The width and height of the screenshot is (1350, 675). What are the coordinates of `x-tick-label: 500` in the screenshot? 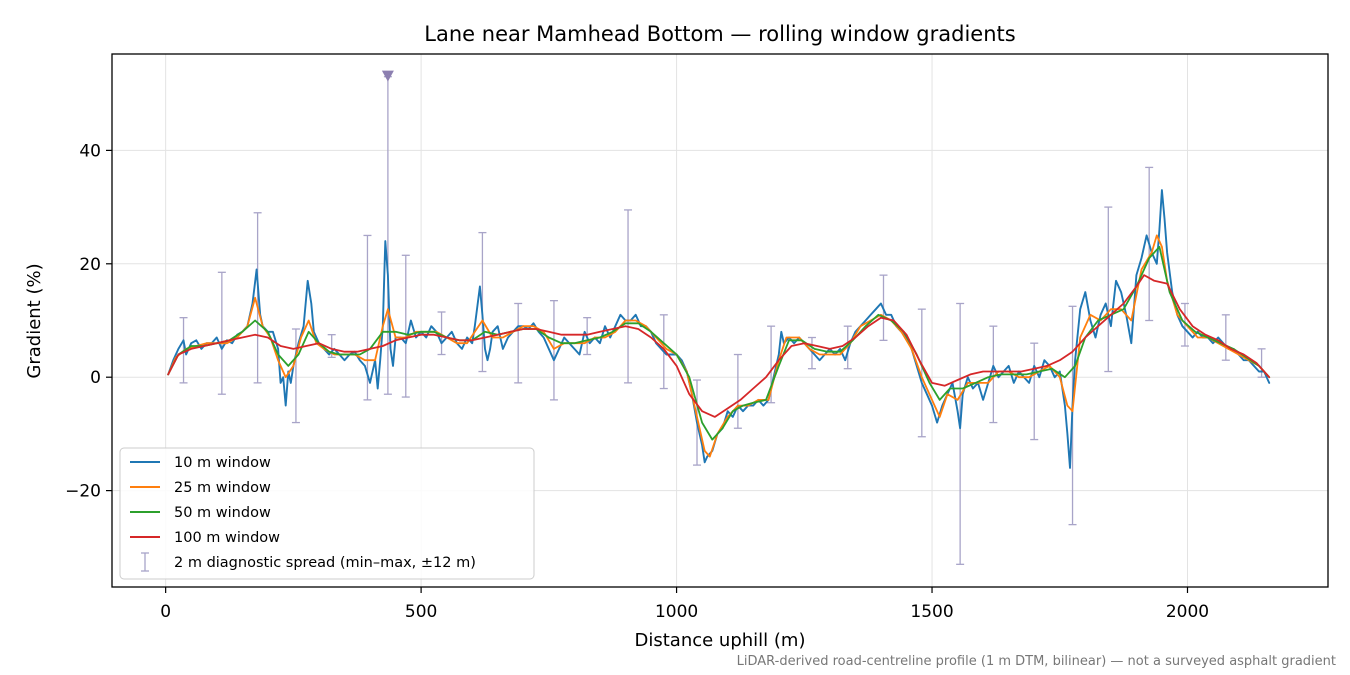 It's located at (421, 612).